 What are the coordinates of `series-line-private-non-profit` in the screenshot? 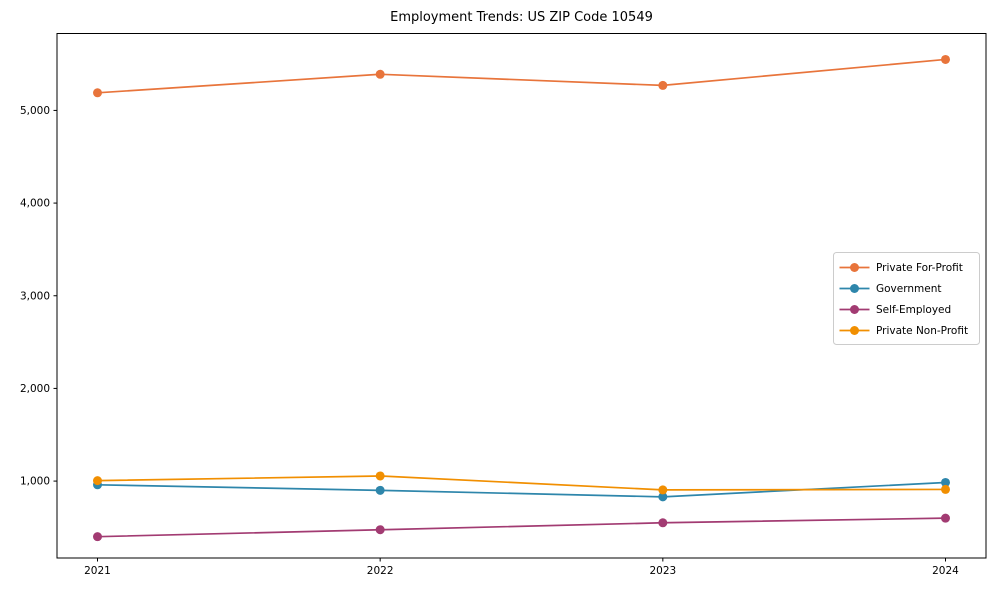 It's located at (521, 483).